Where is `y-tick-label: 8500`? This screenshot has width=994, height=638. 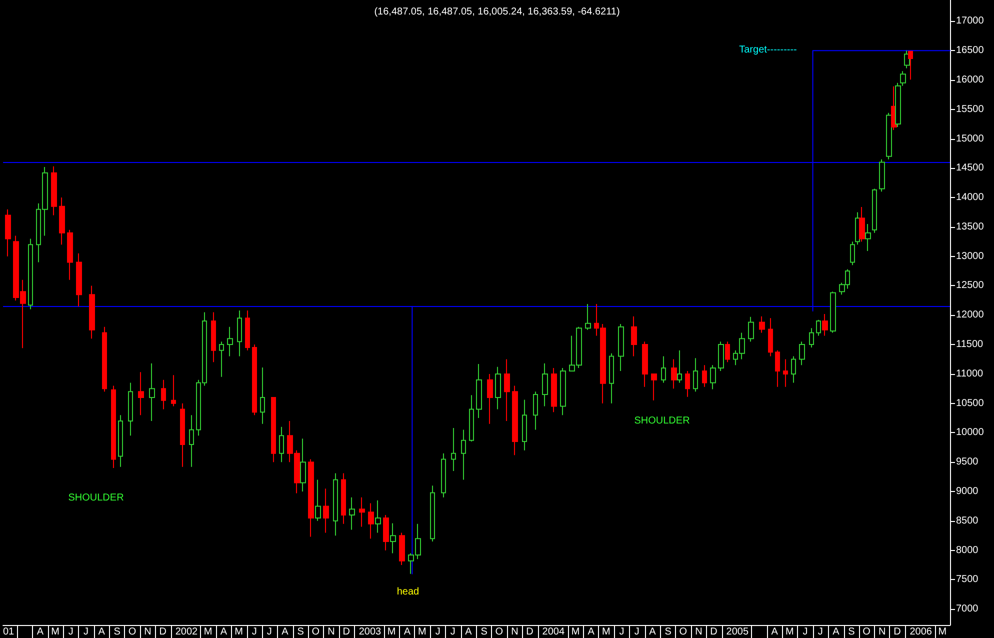
y-tick-label: 8500 is located at coordinates (967, 520).